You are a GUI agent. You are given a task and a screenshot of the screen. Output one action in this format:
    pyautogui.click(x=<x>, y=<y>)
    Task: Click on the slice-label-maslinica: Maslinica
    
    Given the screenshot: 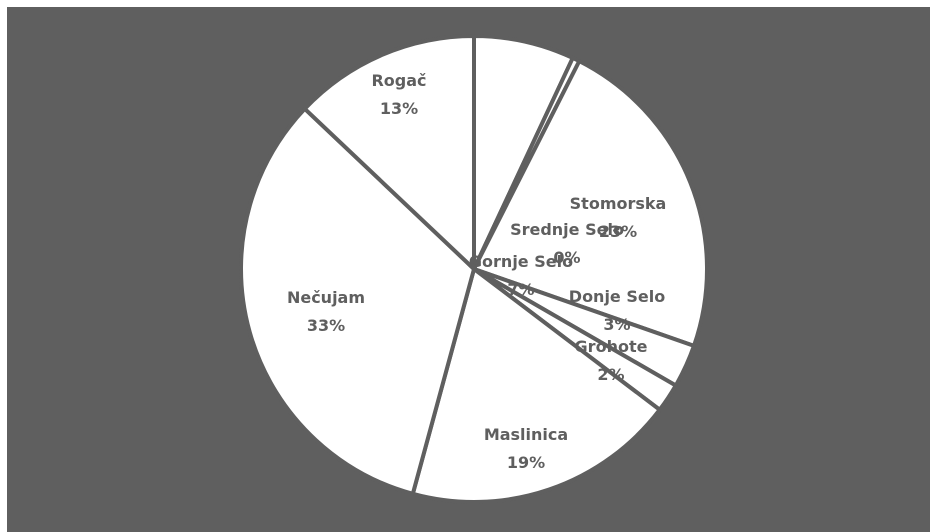 What is the action you would take?
    pyautogui.click(x=526, y=434)
    